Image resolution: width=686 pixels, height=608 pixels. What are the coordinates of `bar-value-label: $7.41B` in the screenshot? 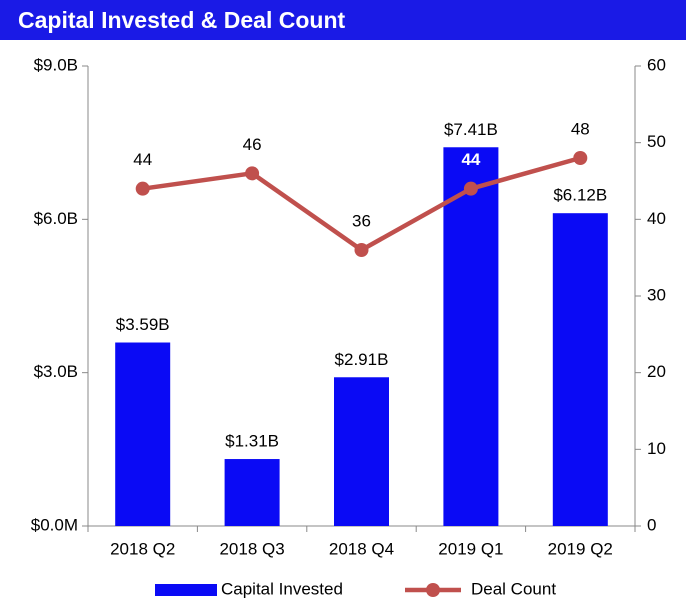 It's located at (471, 129).